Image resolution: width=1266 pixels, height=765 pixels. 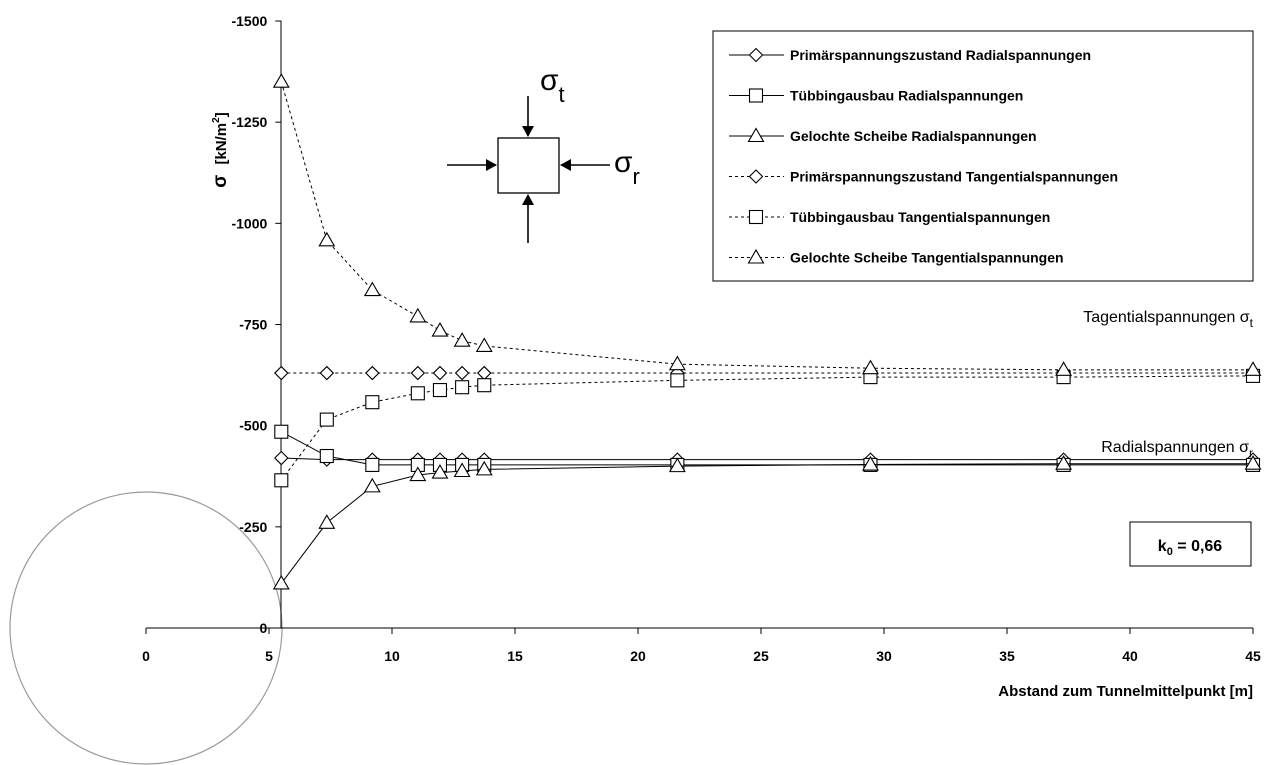 What do you see at coordinates (927, 258) in the screenshot?
I see `legend-label: Gelochte Scheibe Tangentialspannungen` at bounding box center [927, 258].